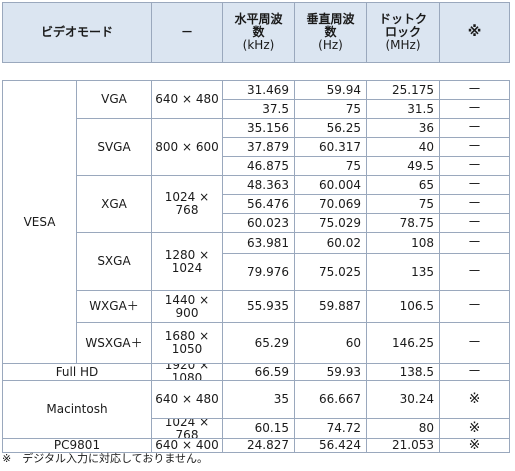  Describe the element at coordinates (403, 109) in the screenshot. I see `dot-clock-cell: 31.5` at that location.